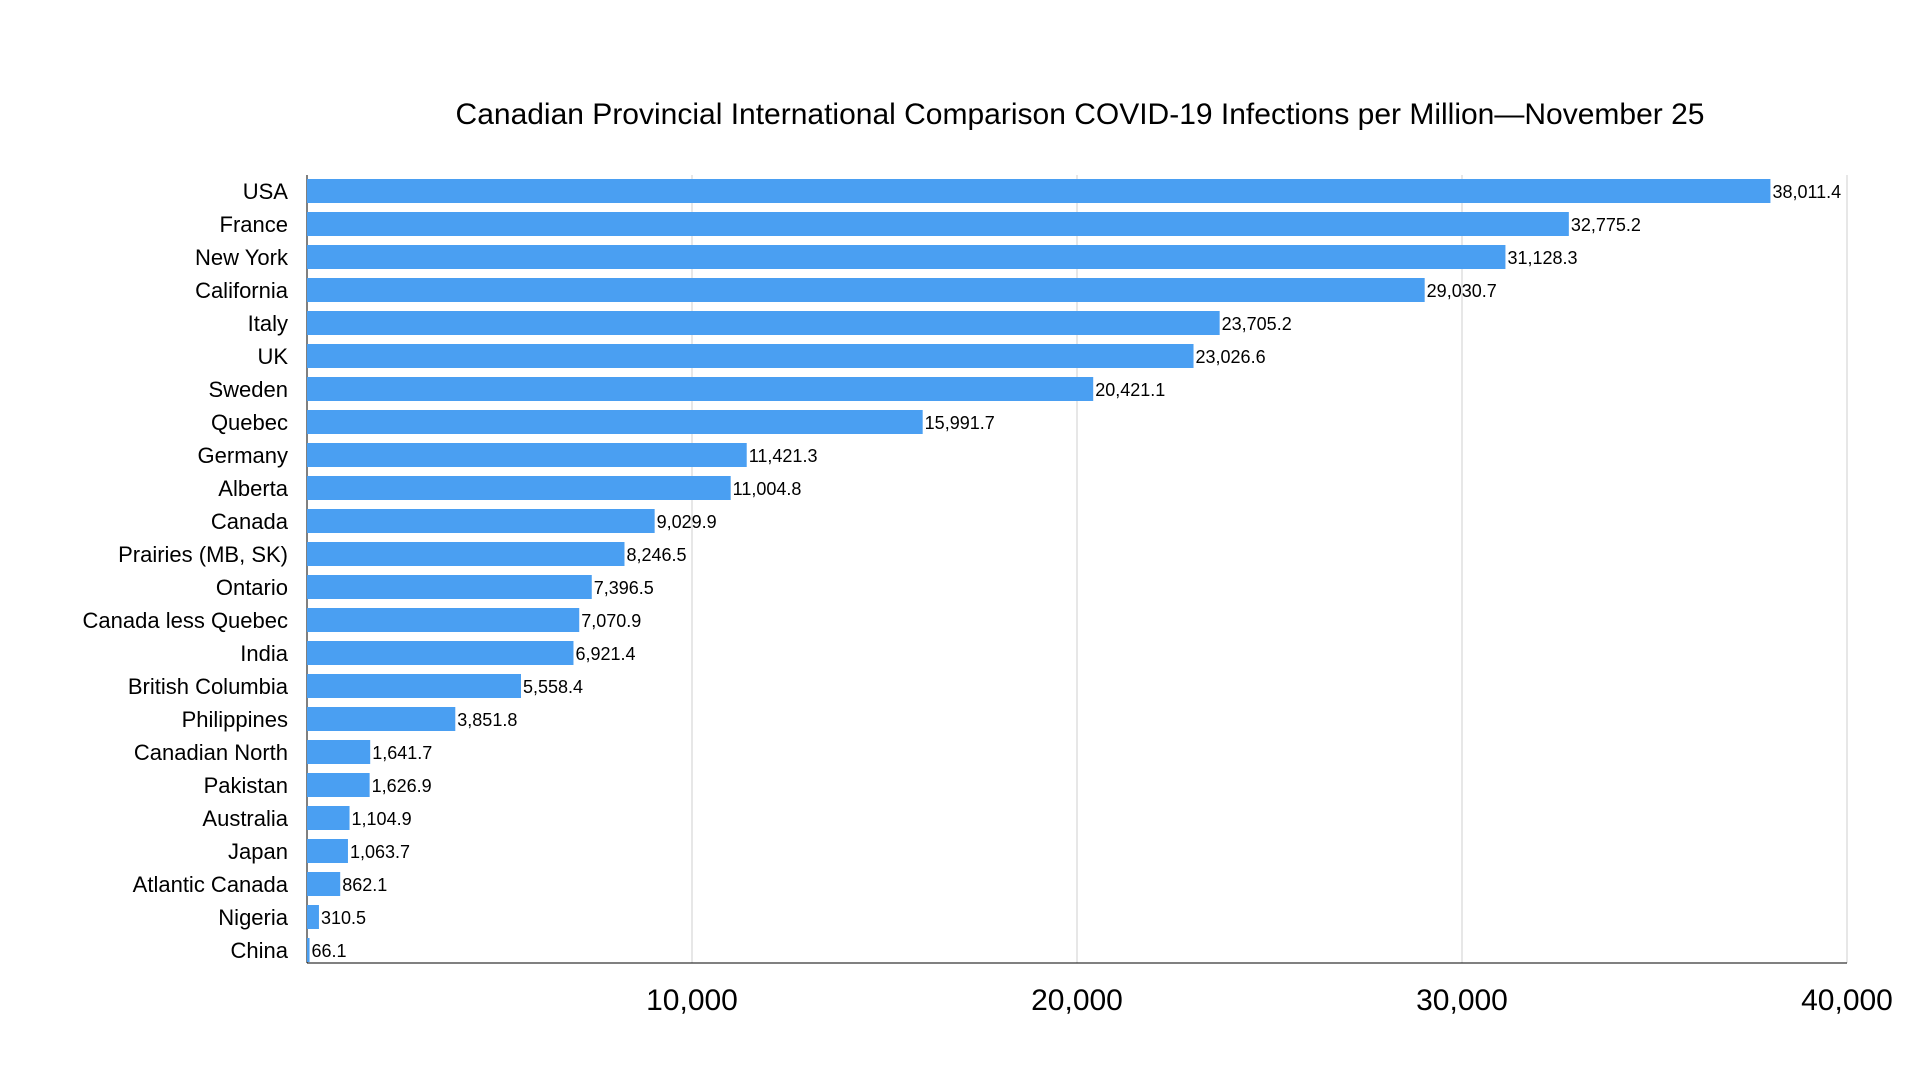  What do you see at coordinates (242, 257) in the screenshot?
I see `category-label: New York` at bounding box center [242, 257].